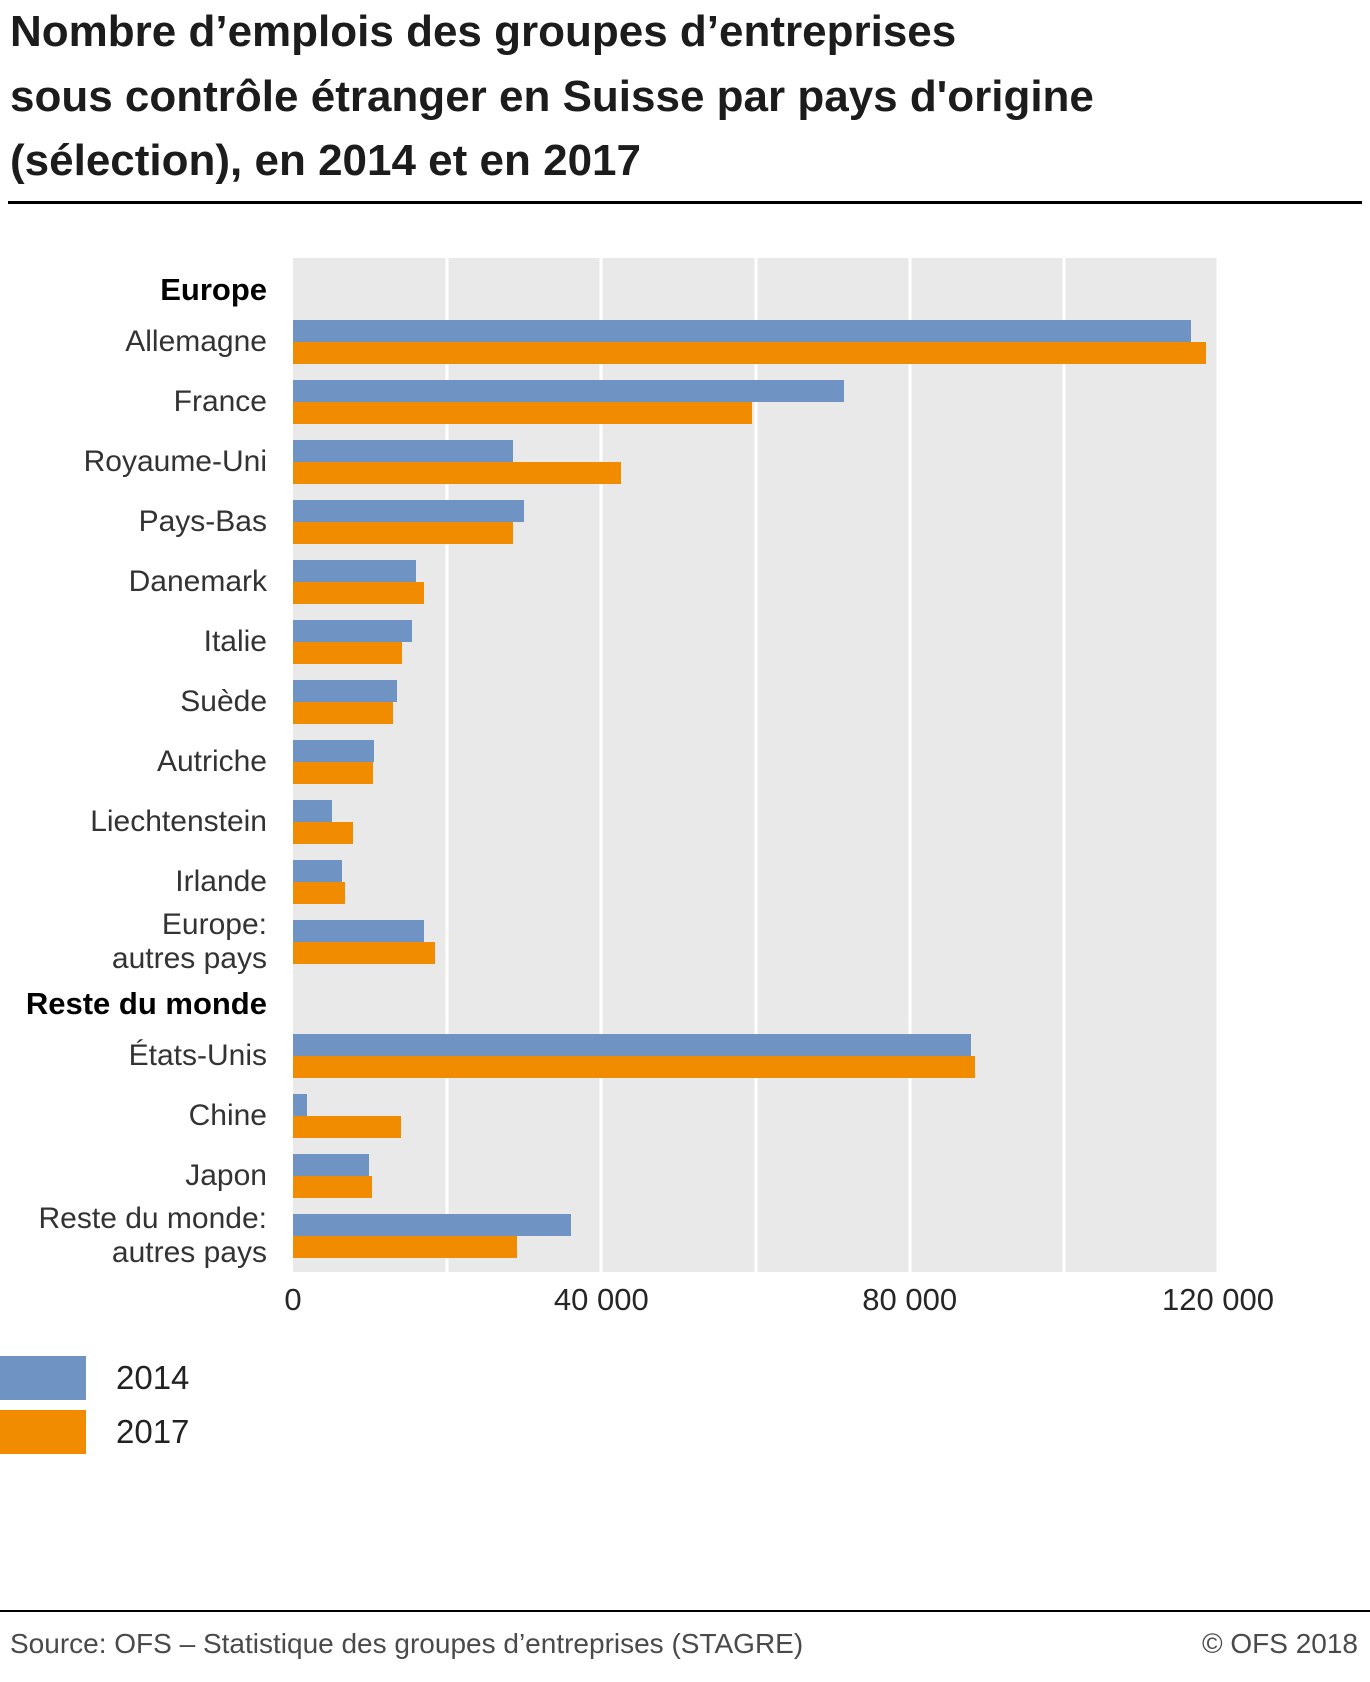  I want to click on category-label: Autriche, so click(211, 761).